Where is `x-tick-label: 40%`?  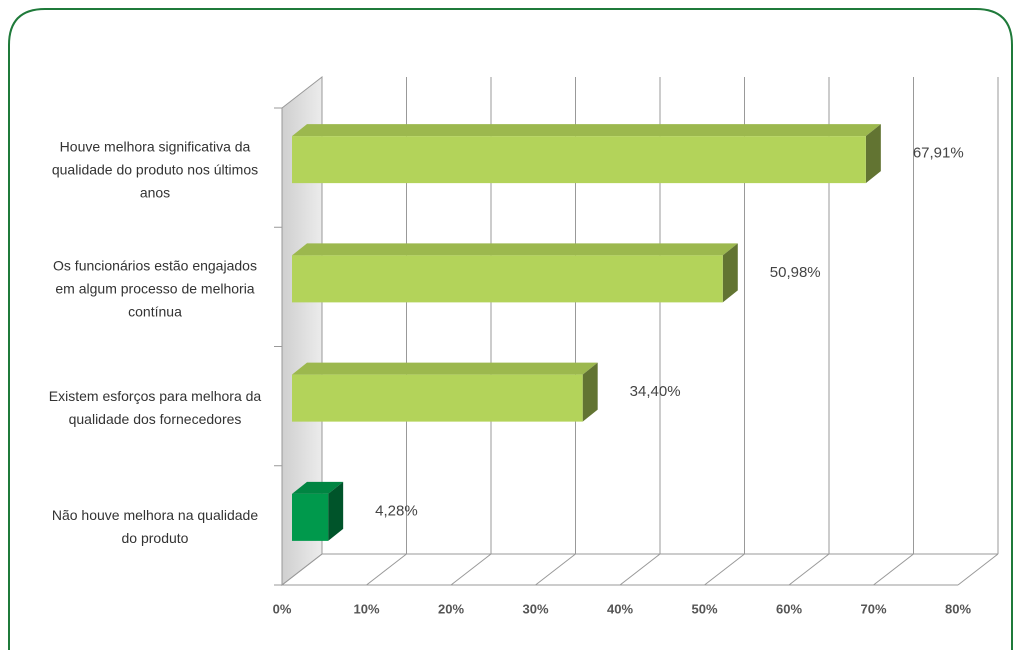
x-tick-label: 40% is located at coordinates (620, 608).